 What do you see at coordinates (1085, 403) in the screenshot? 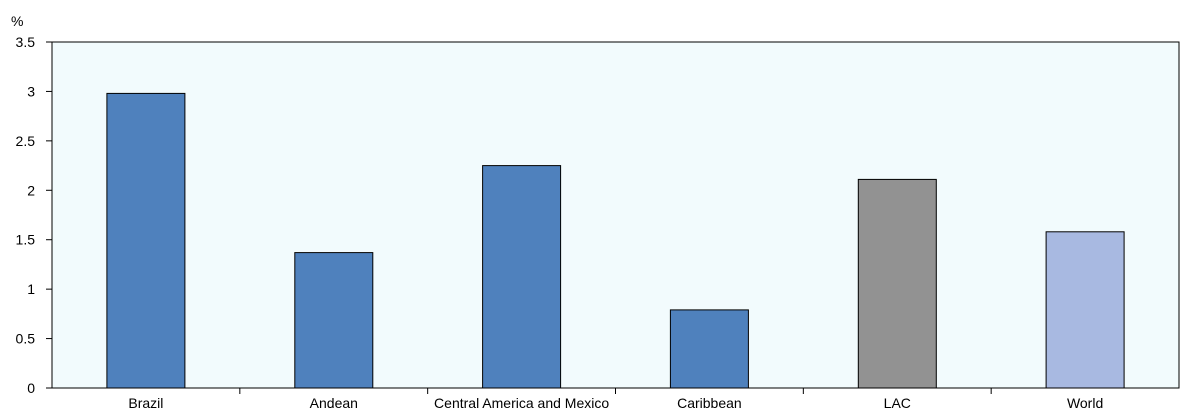
I see `x-category-label: World` at bounding box center [1085, 403].